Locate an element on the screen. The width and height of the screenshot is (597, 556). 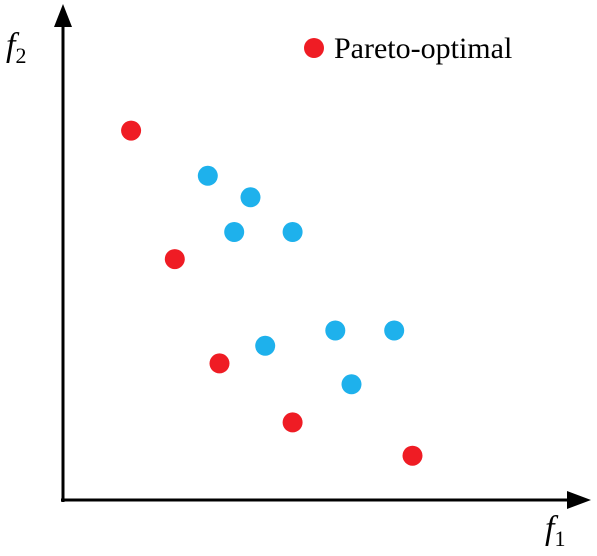
y-axis-label: f2 is located at coordinates (16, 47).